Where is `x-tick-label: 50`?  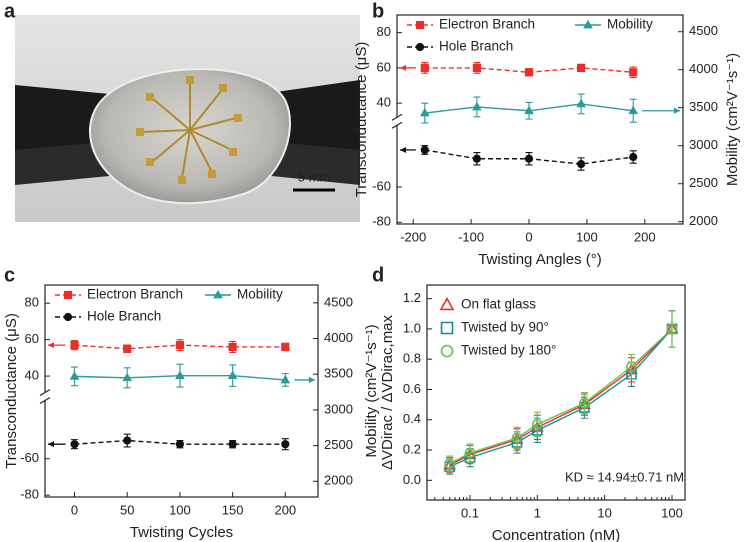
x-tick-label: 50 is located at coordinates (127, 509).